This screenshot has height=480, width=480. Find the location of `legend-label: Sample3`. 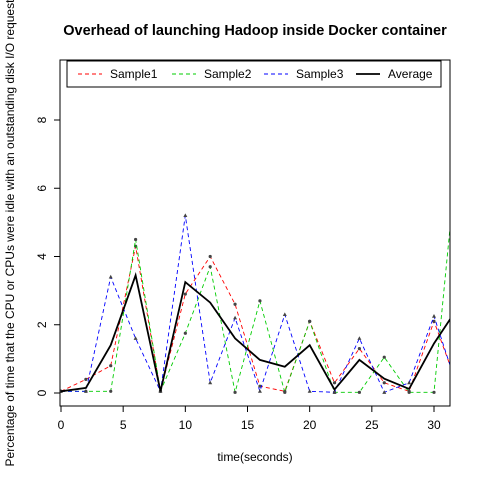

legend-label: Sample3 is located at coordinates (320, 74).